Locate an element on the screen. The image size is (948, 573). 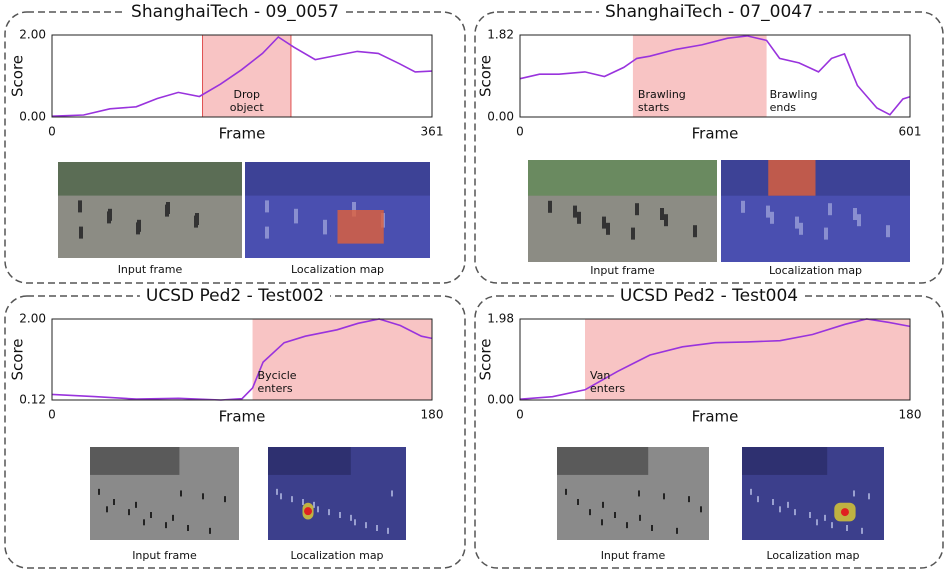
y-tick-label: 1.82 is located at coordinates (500, 35).